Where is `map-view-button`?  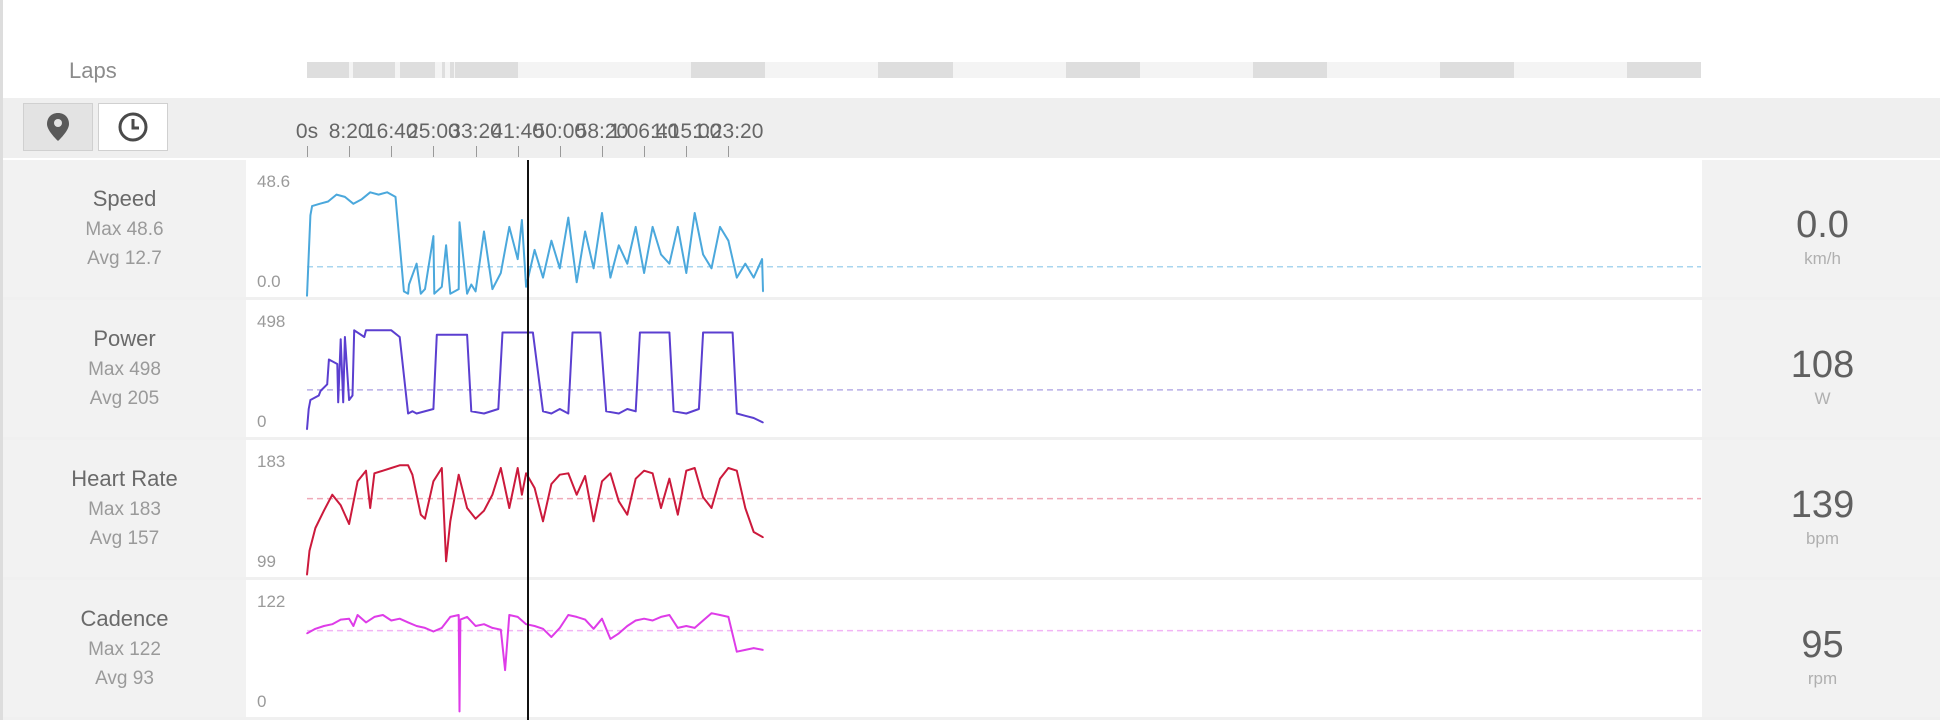 map-view-button is located at coordinates (58, 127).